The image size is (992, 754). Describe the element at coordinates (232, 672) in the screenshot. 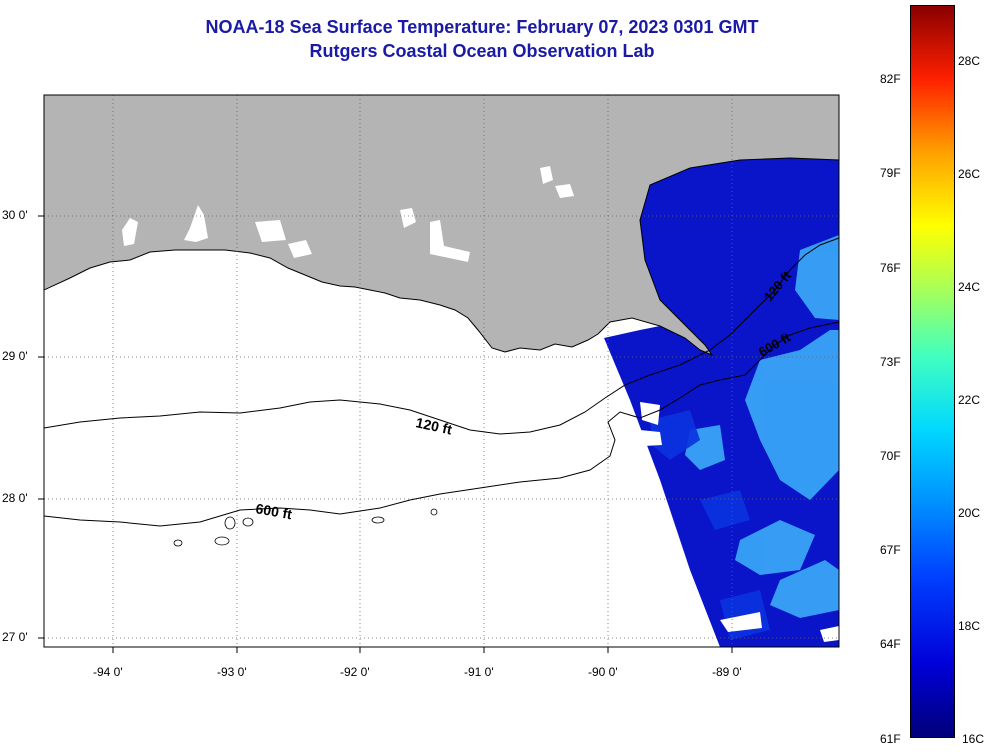

I see `lon-label-93: -93 0'` at that location.